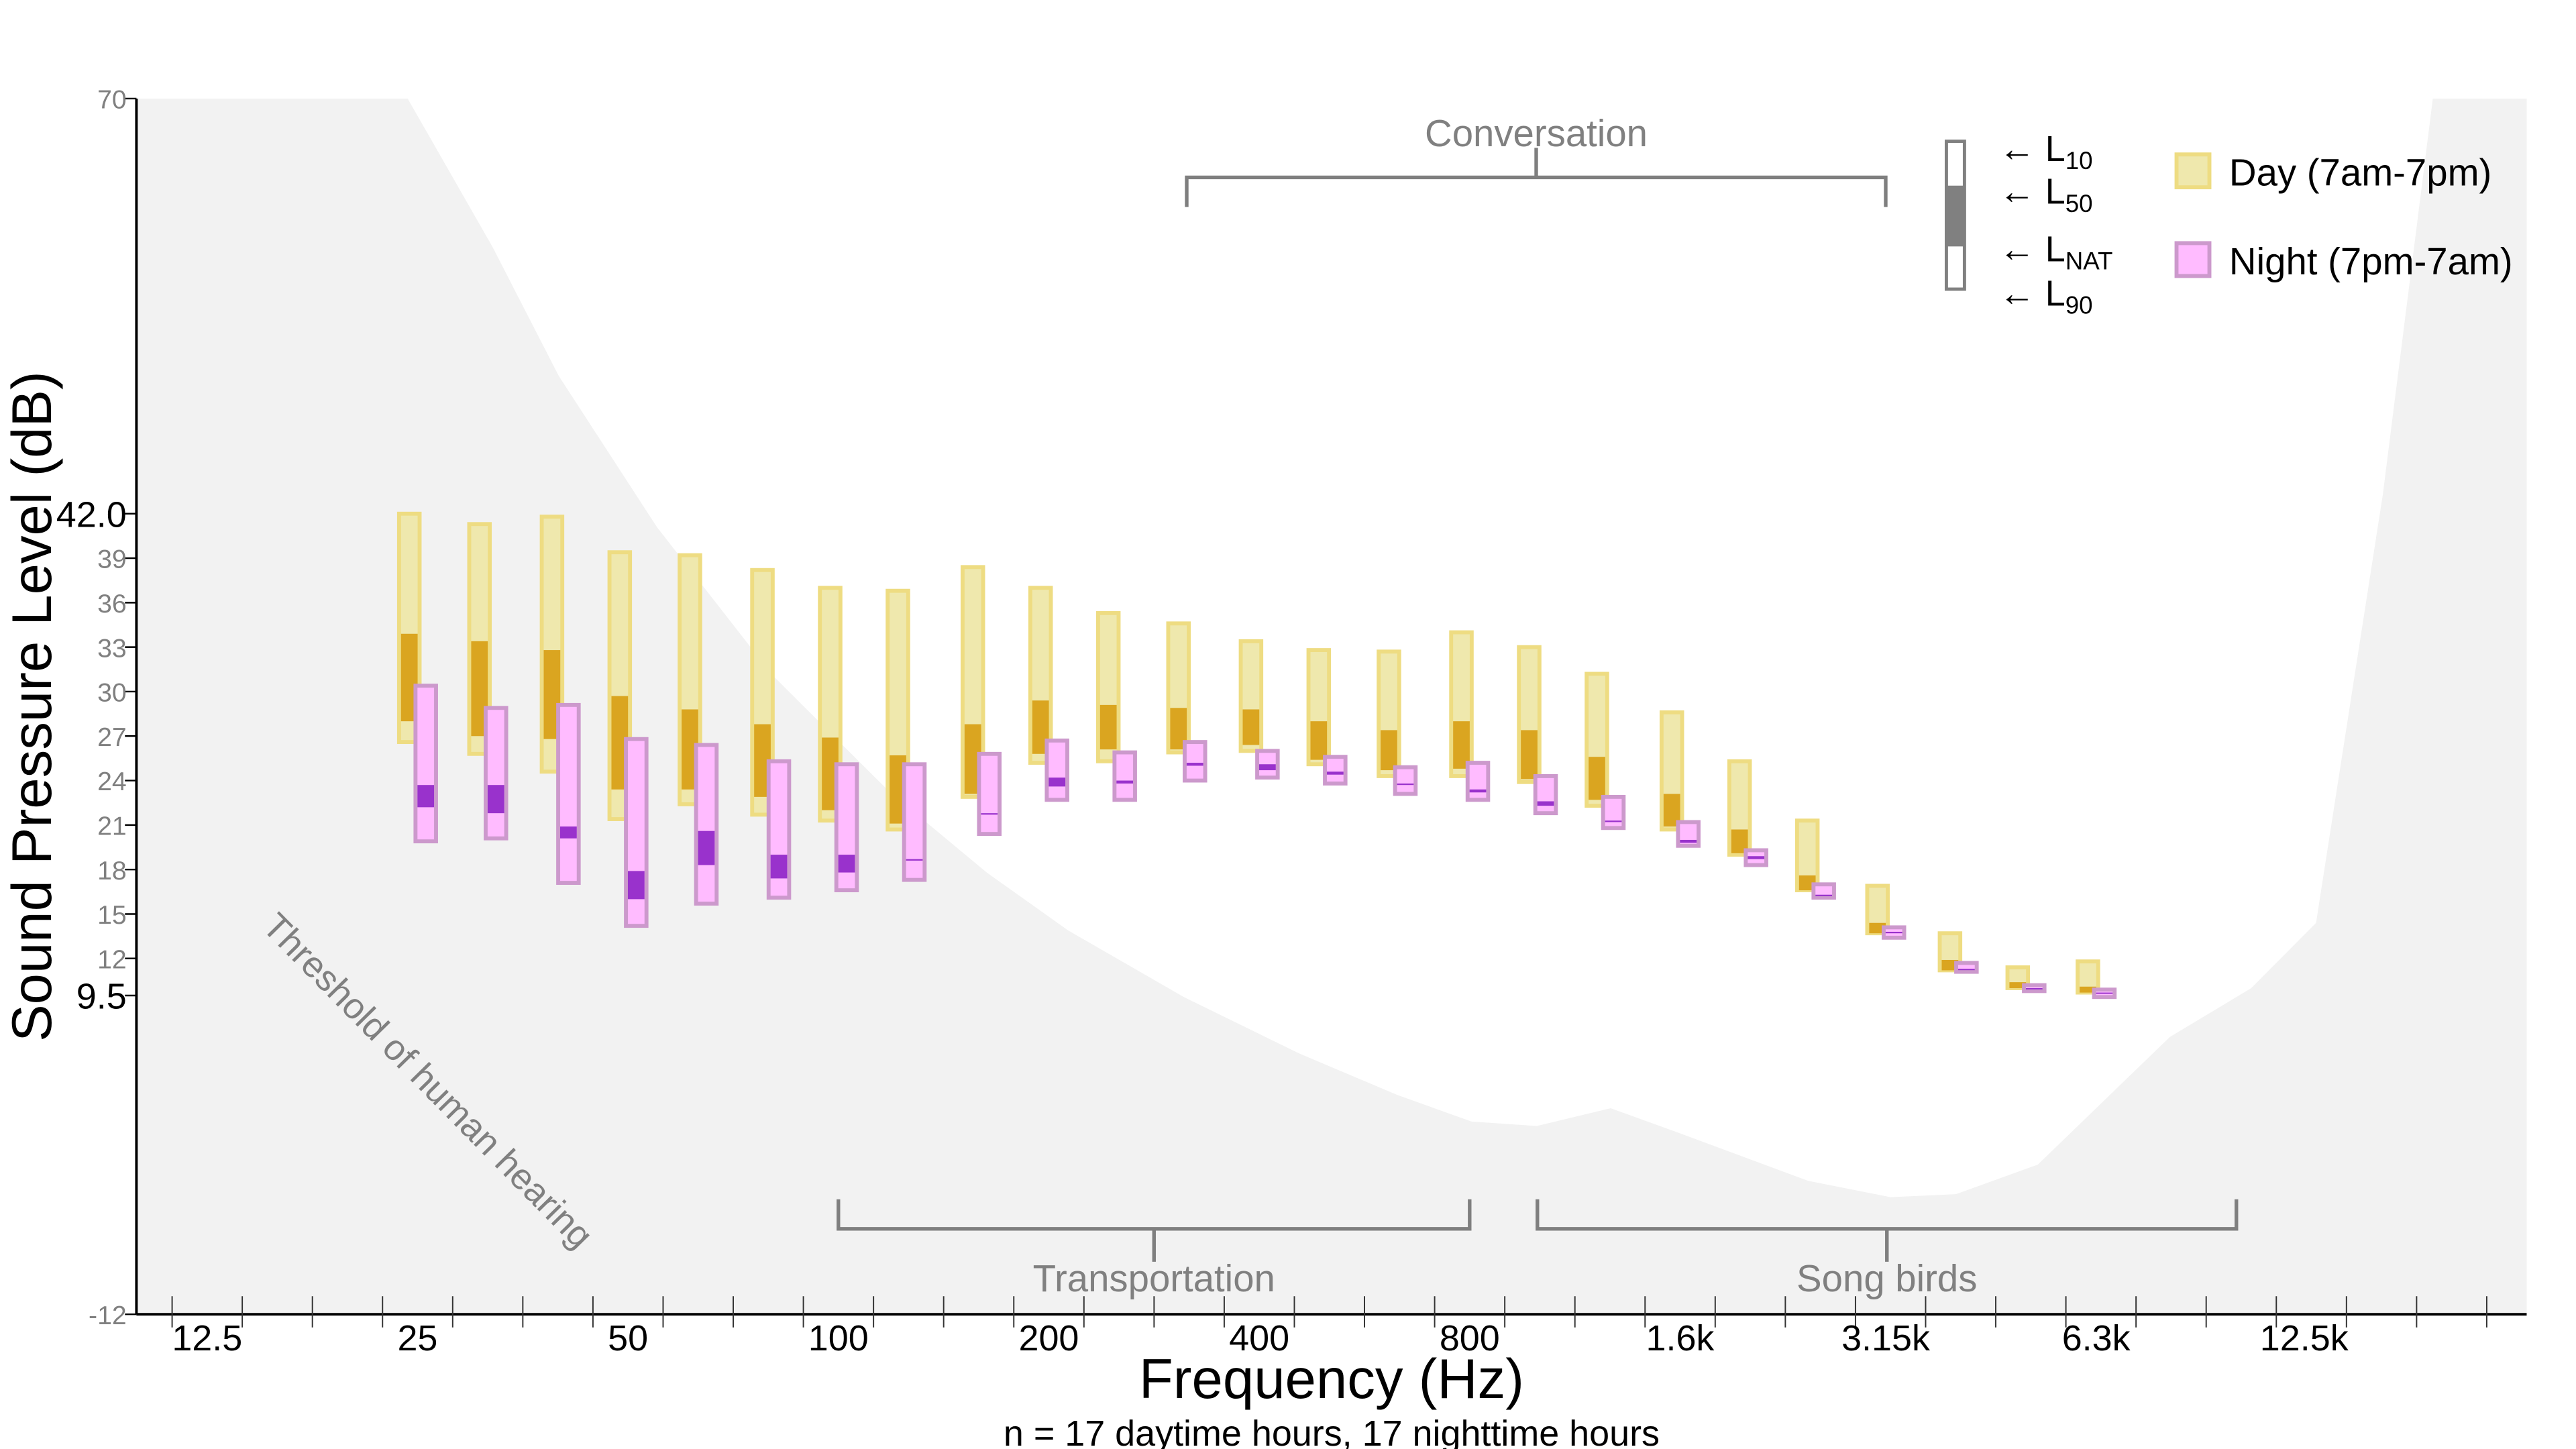  Describe the element at coordinates (1536, 133) in the screenshot. I see `annotation-label: Conversation` at that location.